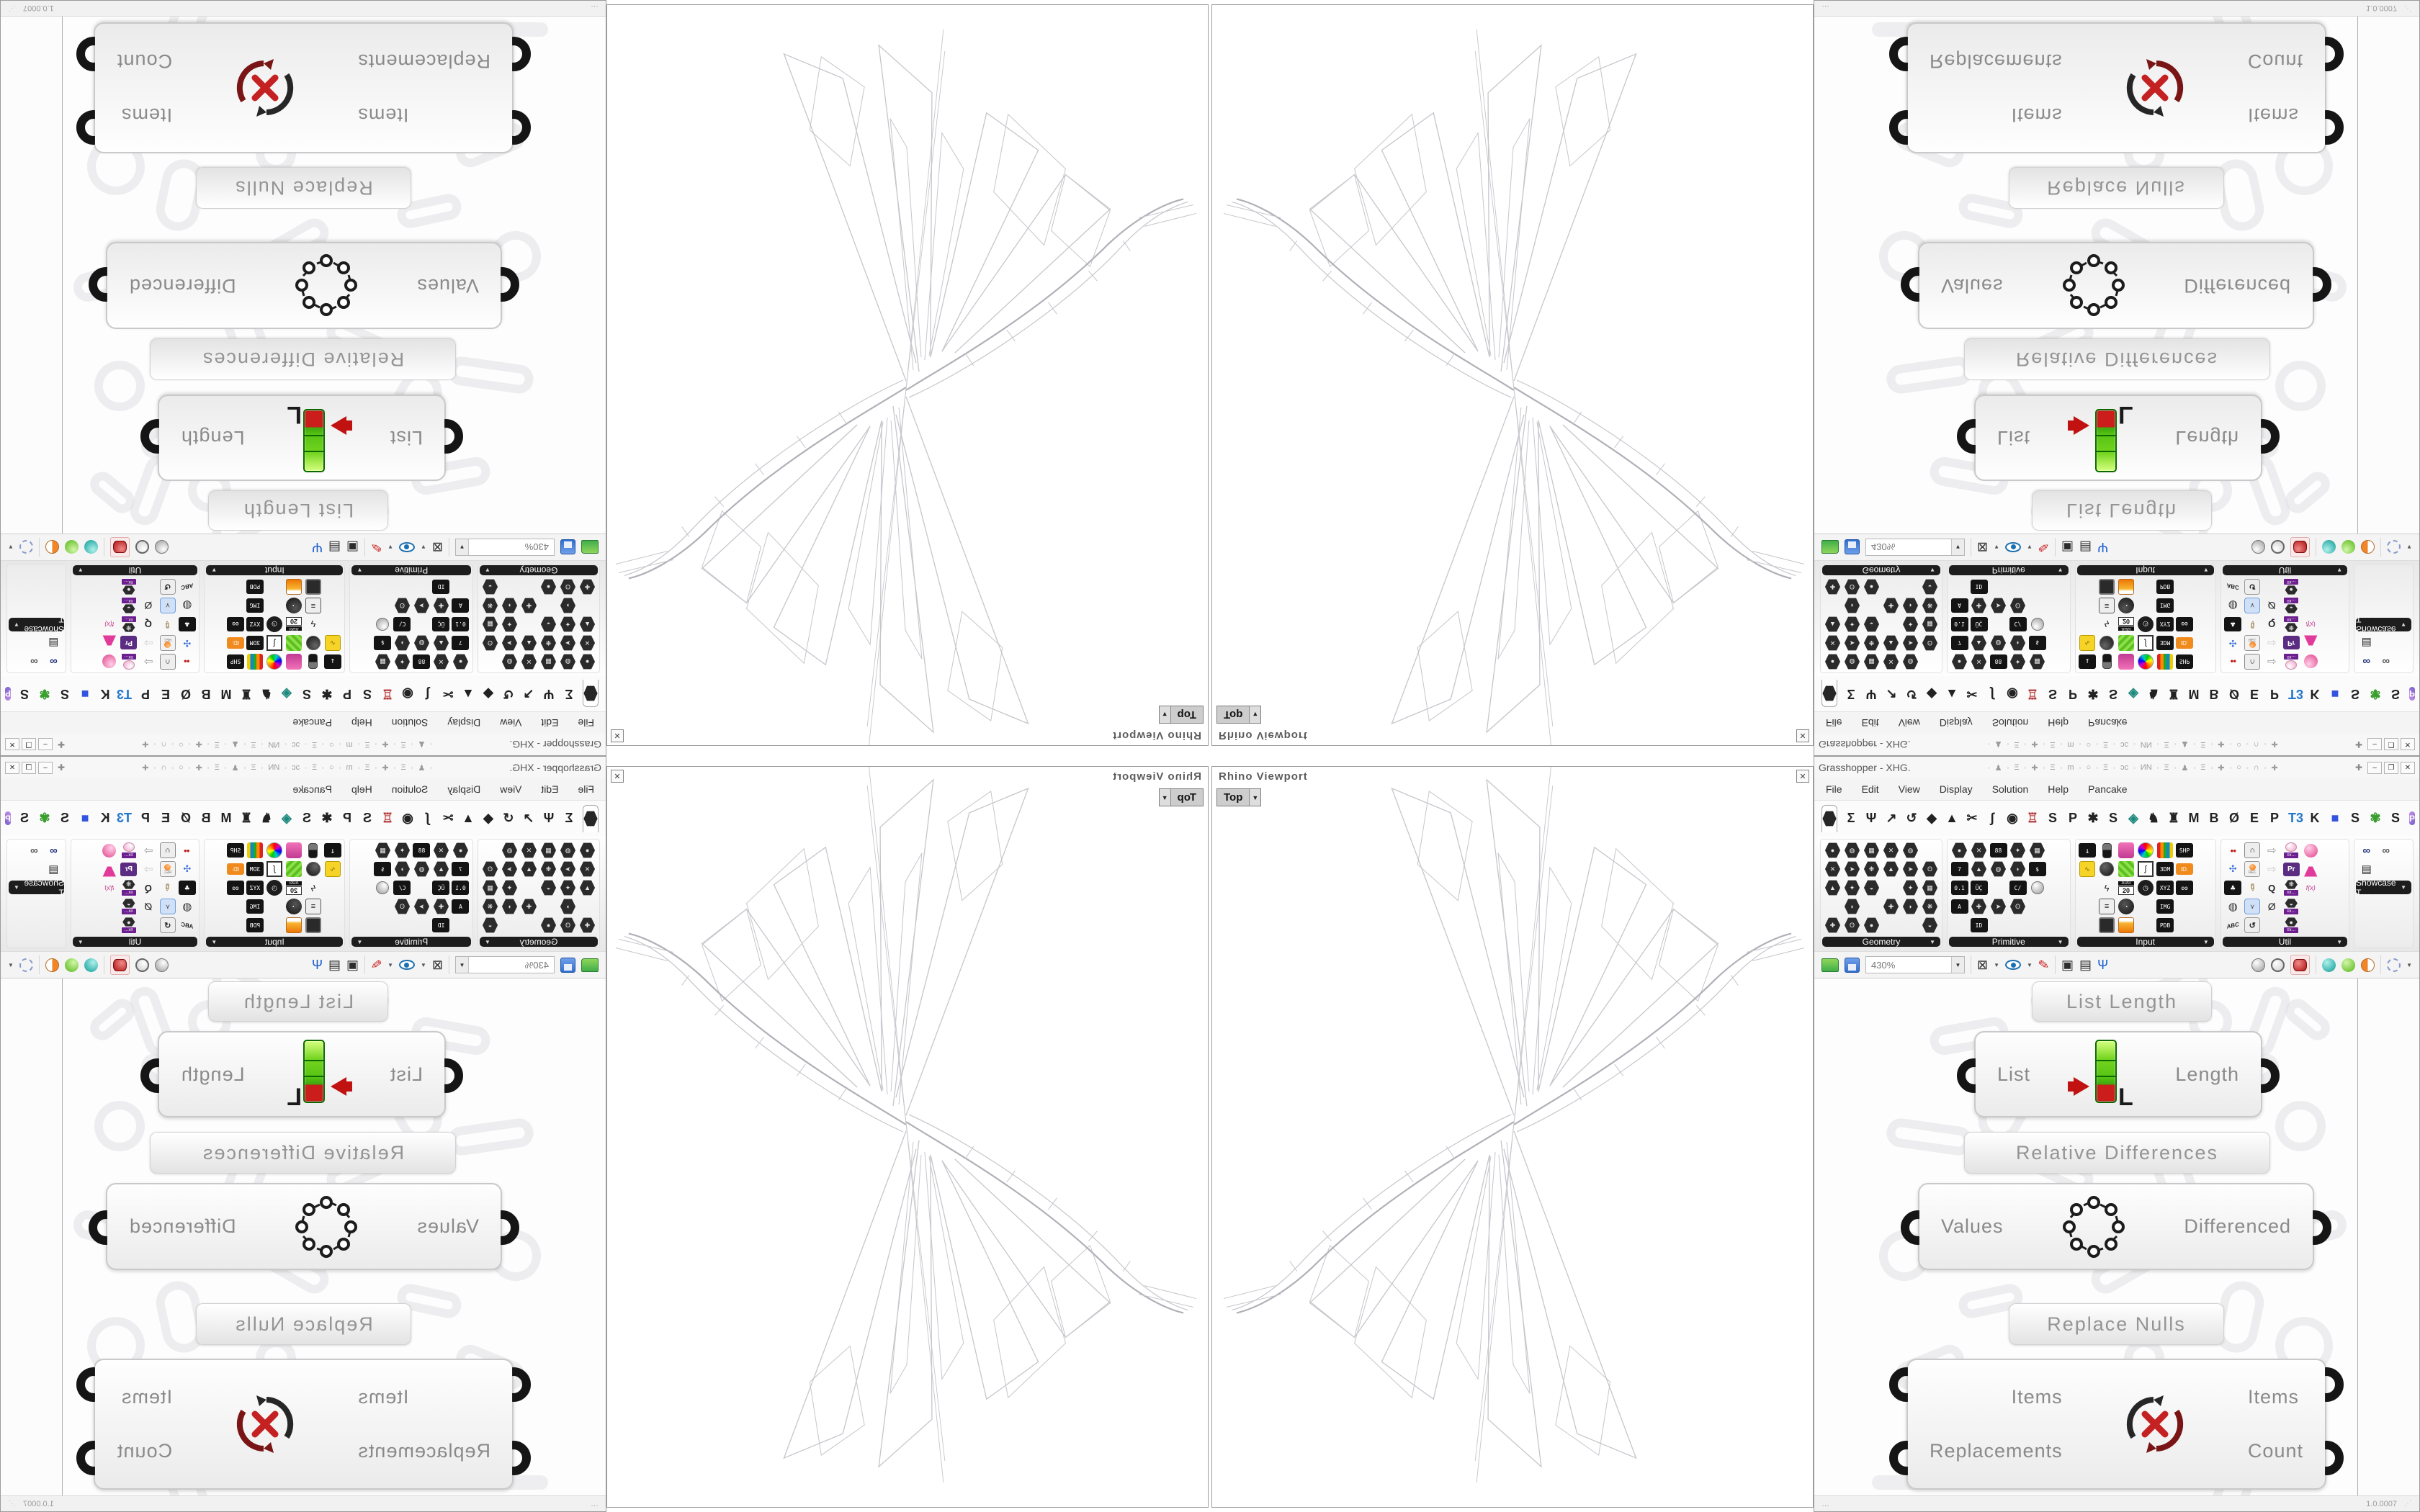 The image size is (2420, 1512). I want to click on palette-icon-gn, so click(2126, 869).